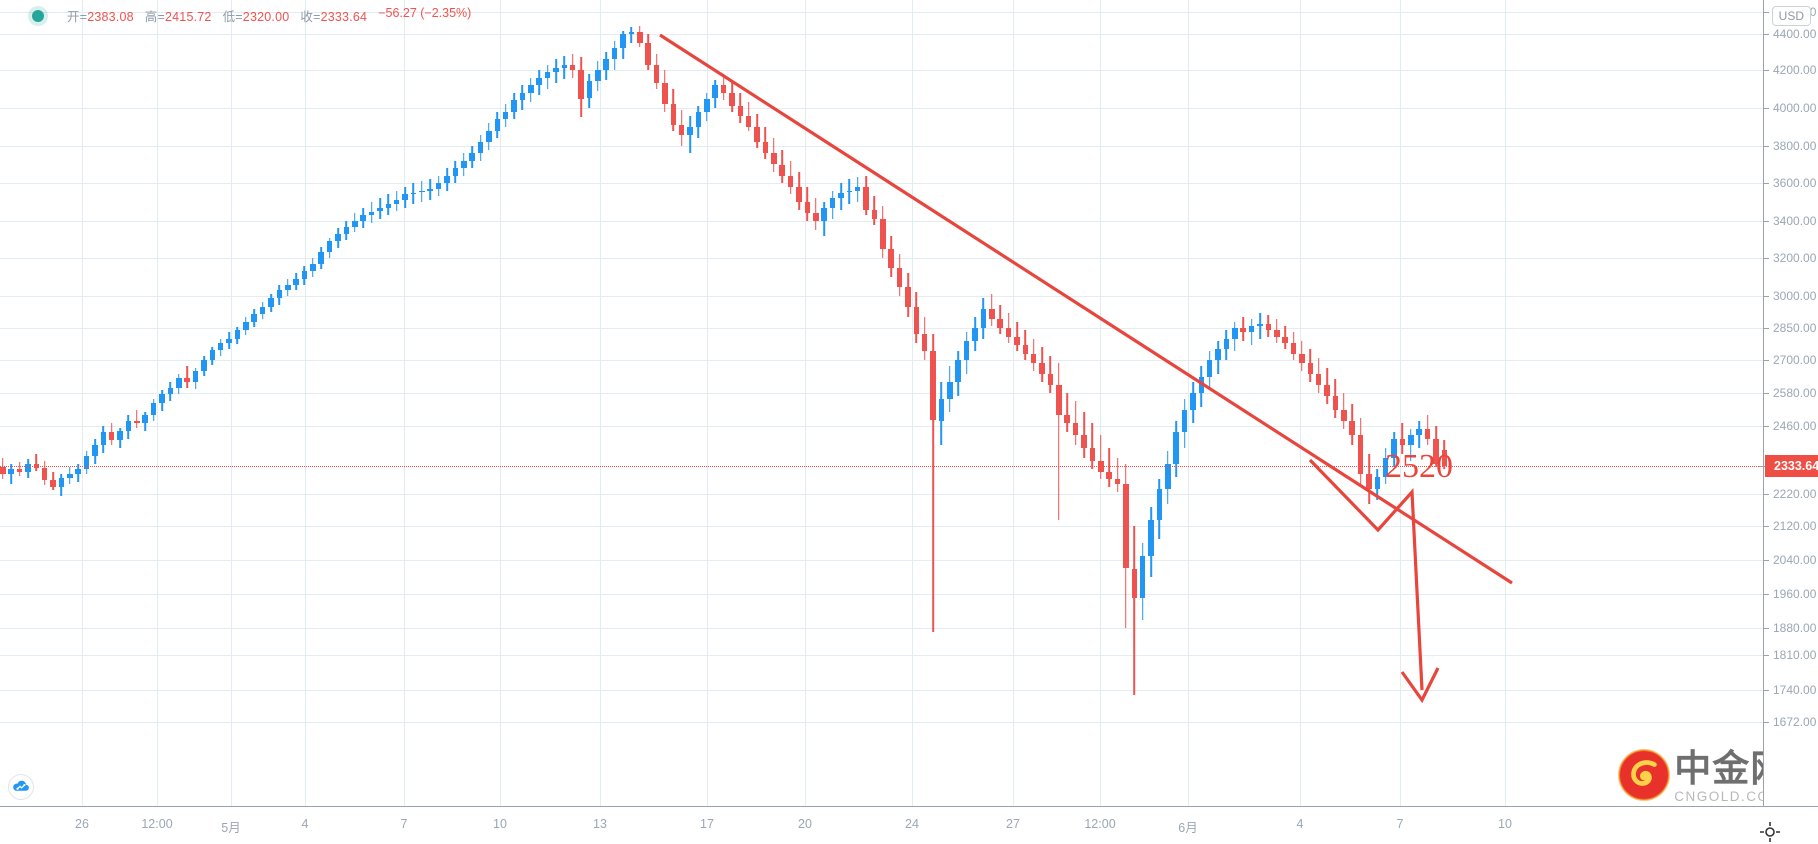 Image resolution: width=1818 pixels, height=844 pixels. I want to click on price-axis-tick: 1672.00, so click(1791, 722).